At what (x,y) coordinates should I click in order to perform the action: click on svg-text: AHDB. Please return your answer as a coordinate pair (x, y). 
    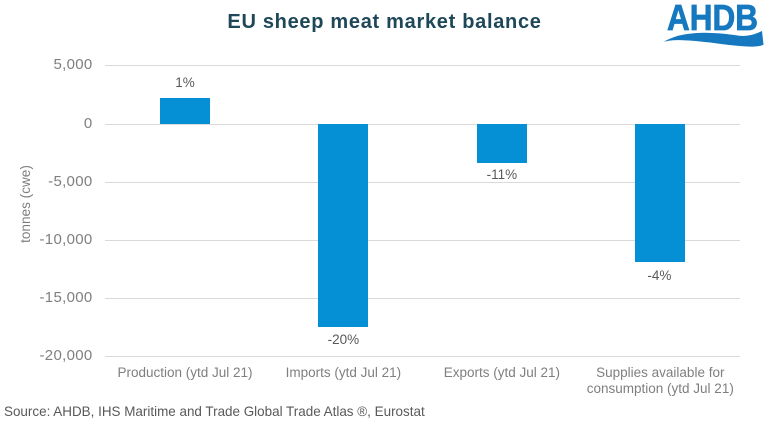
    Looking at the image, I should click on (712, 19).